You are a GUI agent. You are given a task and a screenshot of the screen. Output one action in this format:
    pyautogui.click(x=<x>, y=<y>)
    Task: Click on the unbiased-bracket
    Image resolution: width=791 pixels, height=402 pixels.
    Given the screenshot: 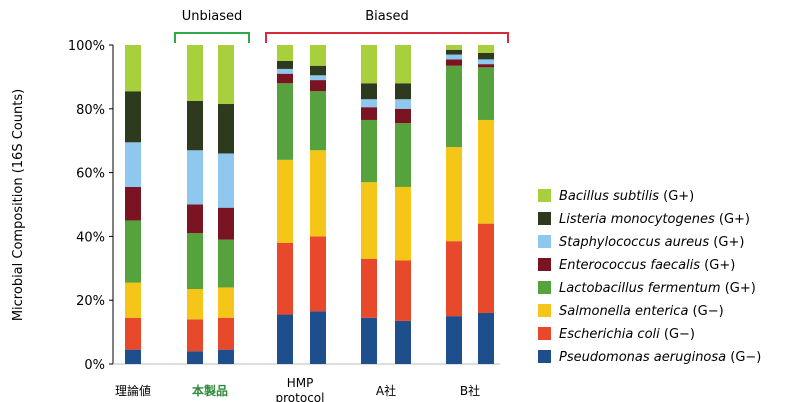 What is the action you would take?
    pyautogui.click(x=212, y=37)
    